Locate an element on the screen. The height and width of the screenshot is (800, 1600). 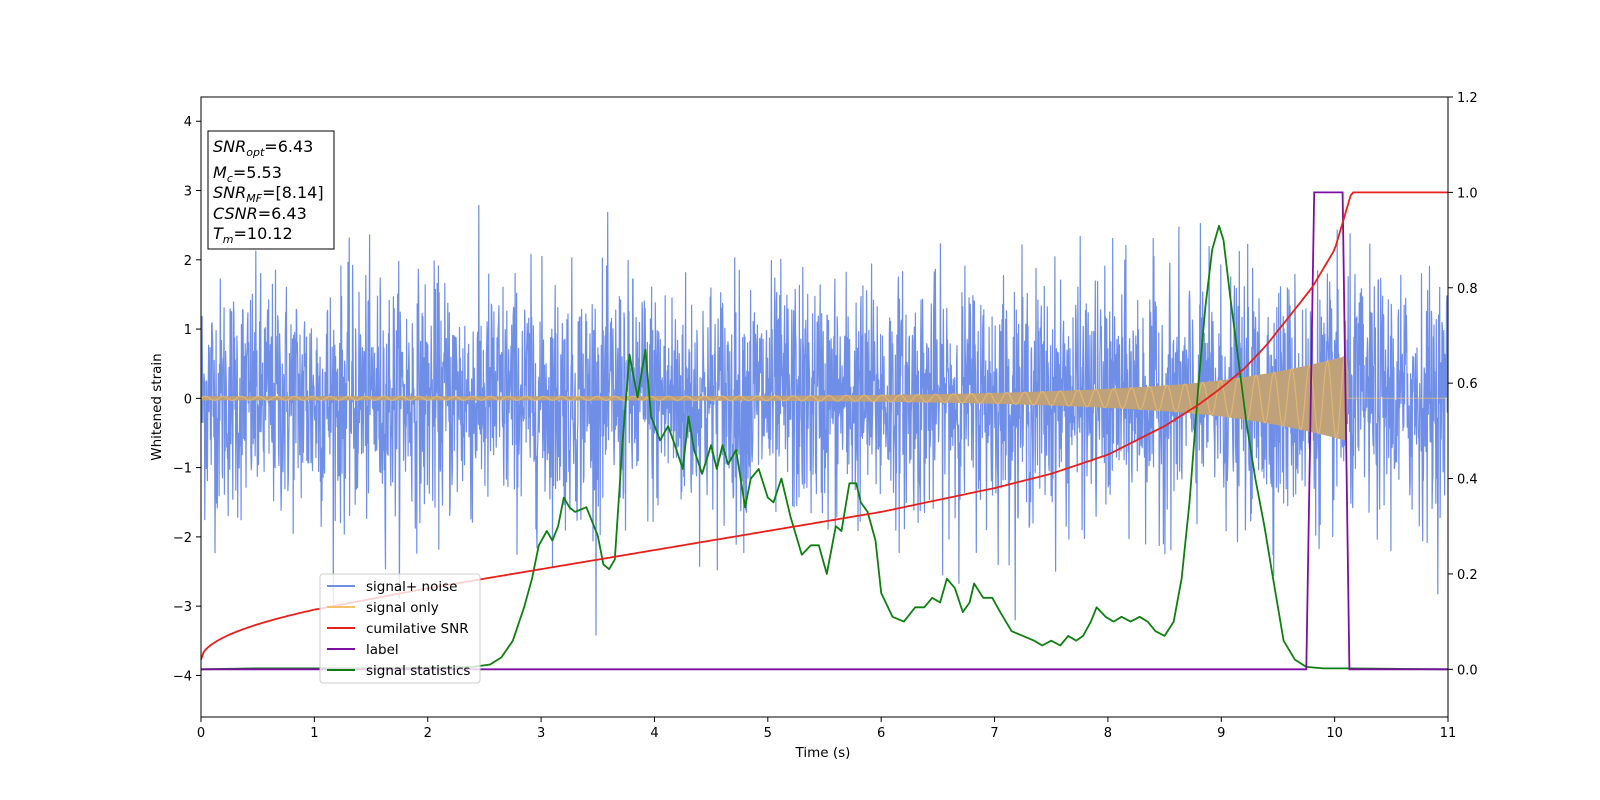
y-left-tick-label: 1 is located at coordinates (188, 330).